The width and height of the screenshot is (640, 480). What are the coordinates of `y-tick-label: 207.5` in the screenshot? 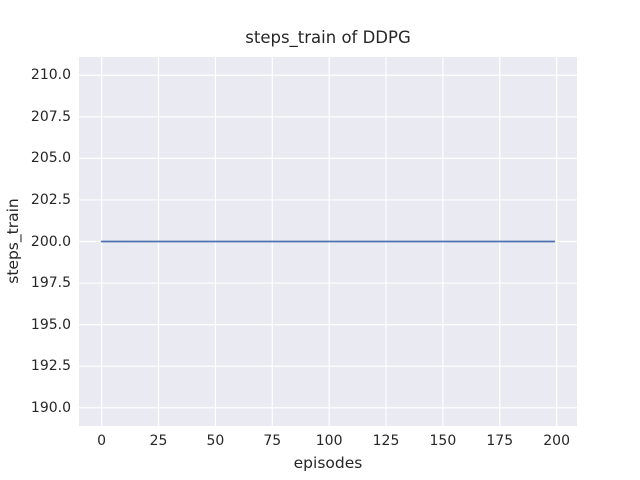 It's located at (50, 116).